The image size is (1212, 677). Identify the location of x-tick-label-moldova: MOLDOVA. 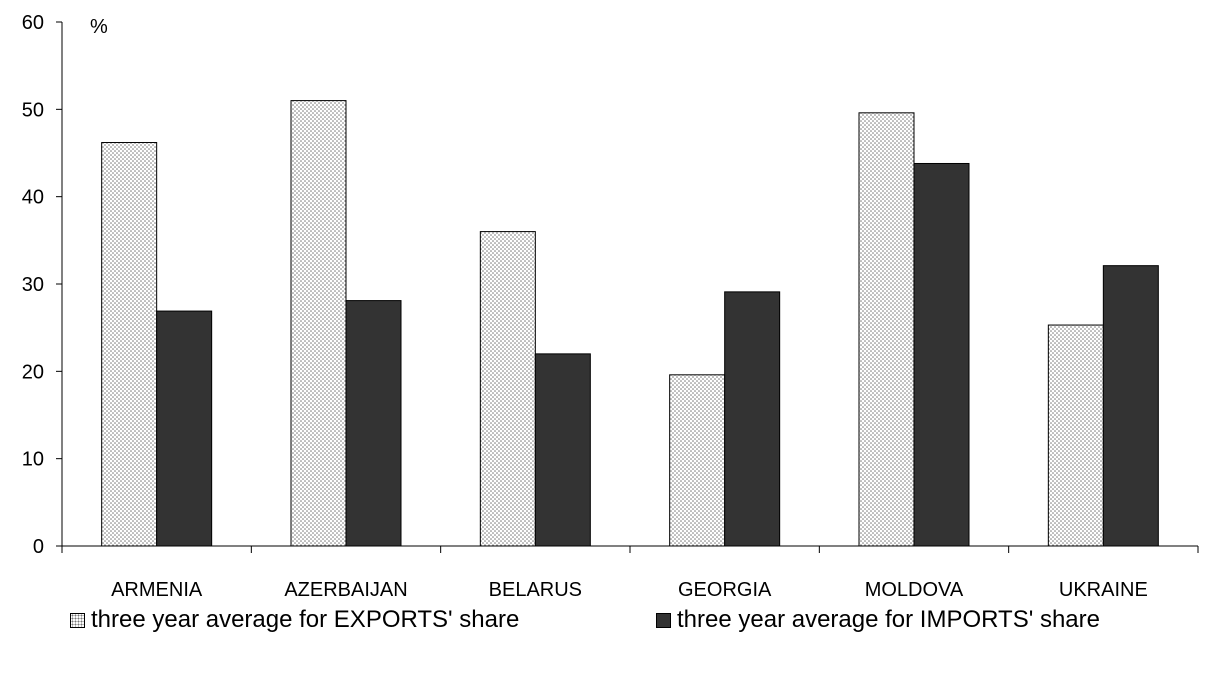
(914, 589).